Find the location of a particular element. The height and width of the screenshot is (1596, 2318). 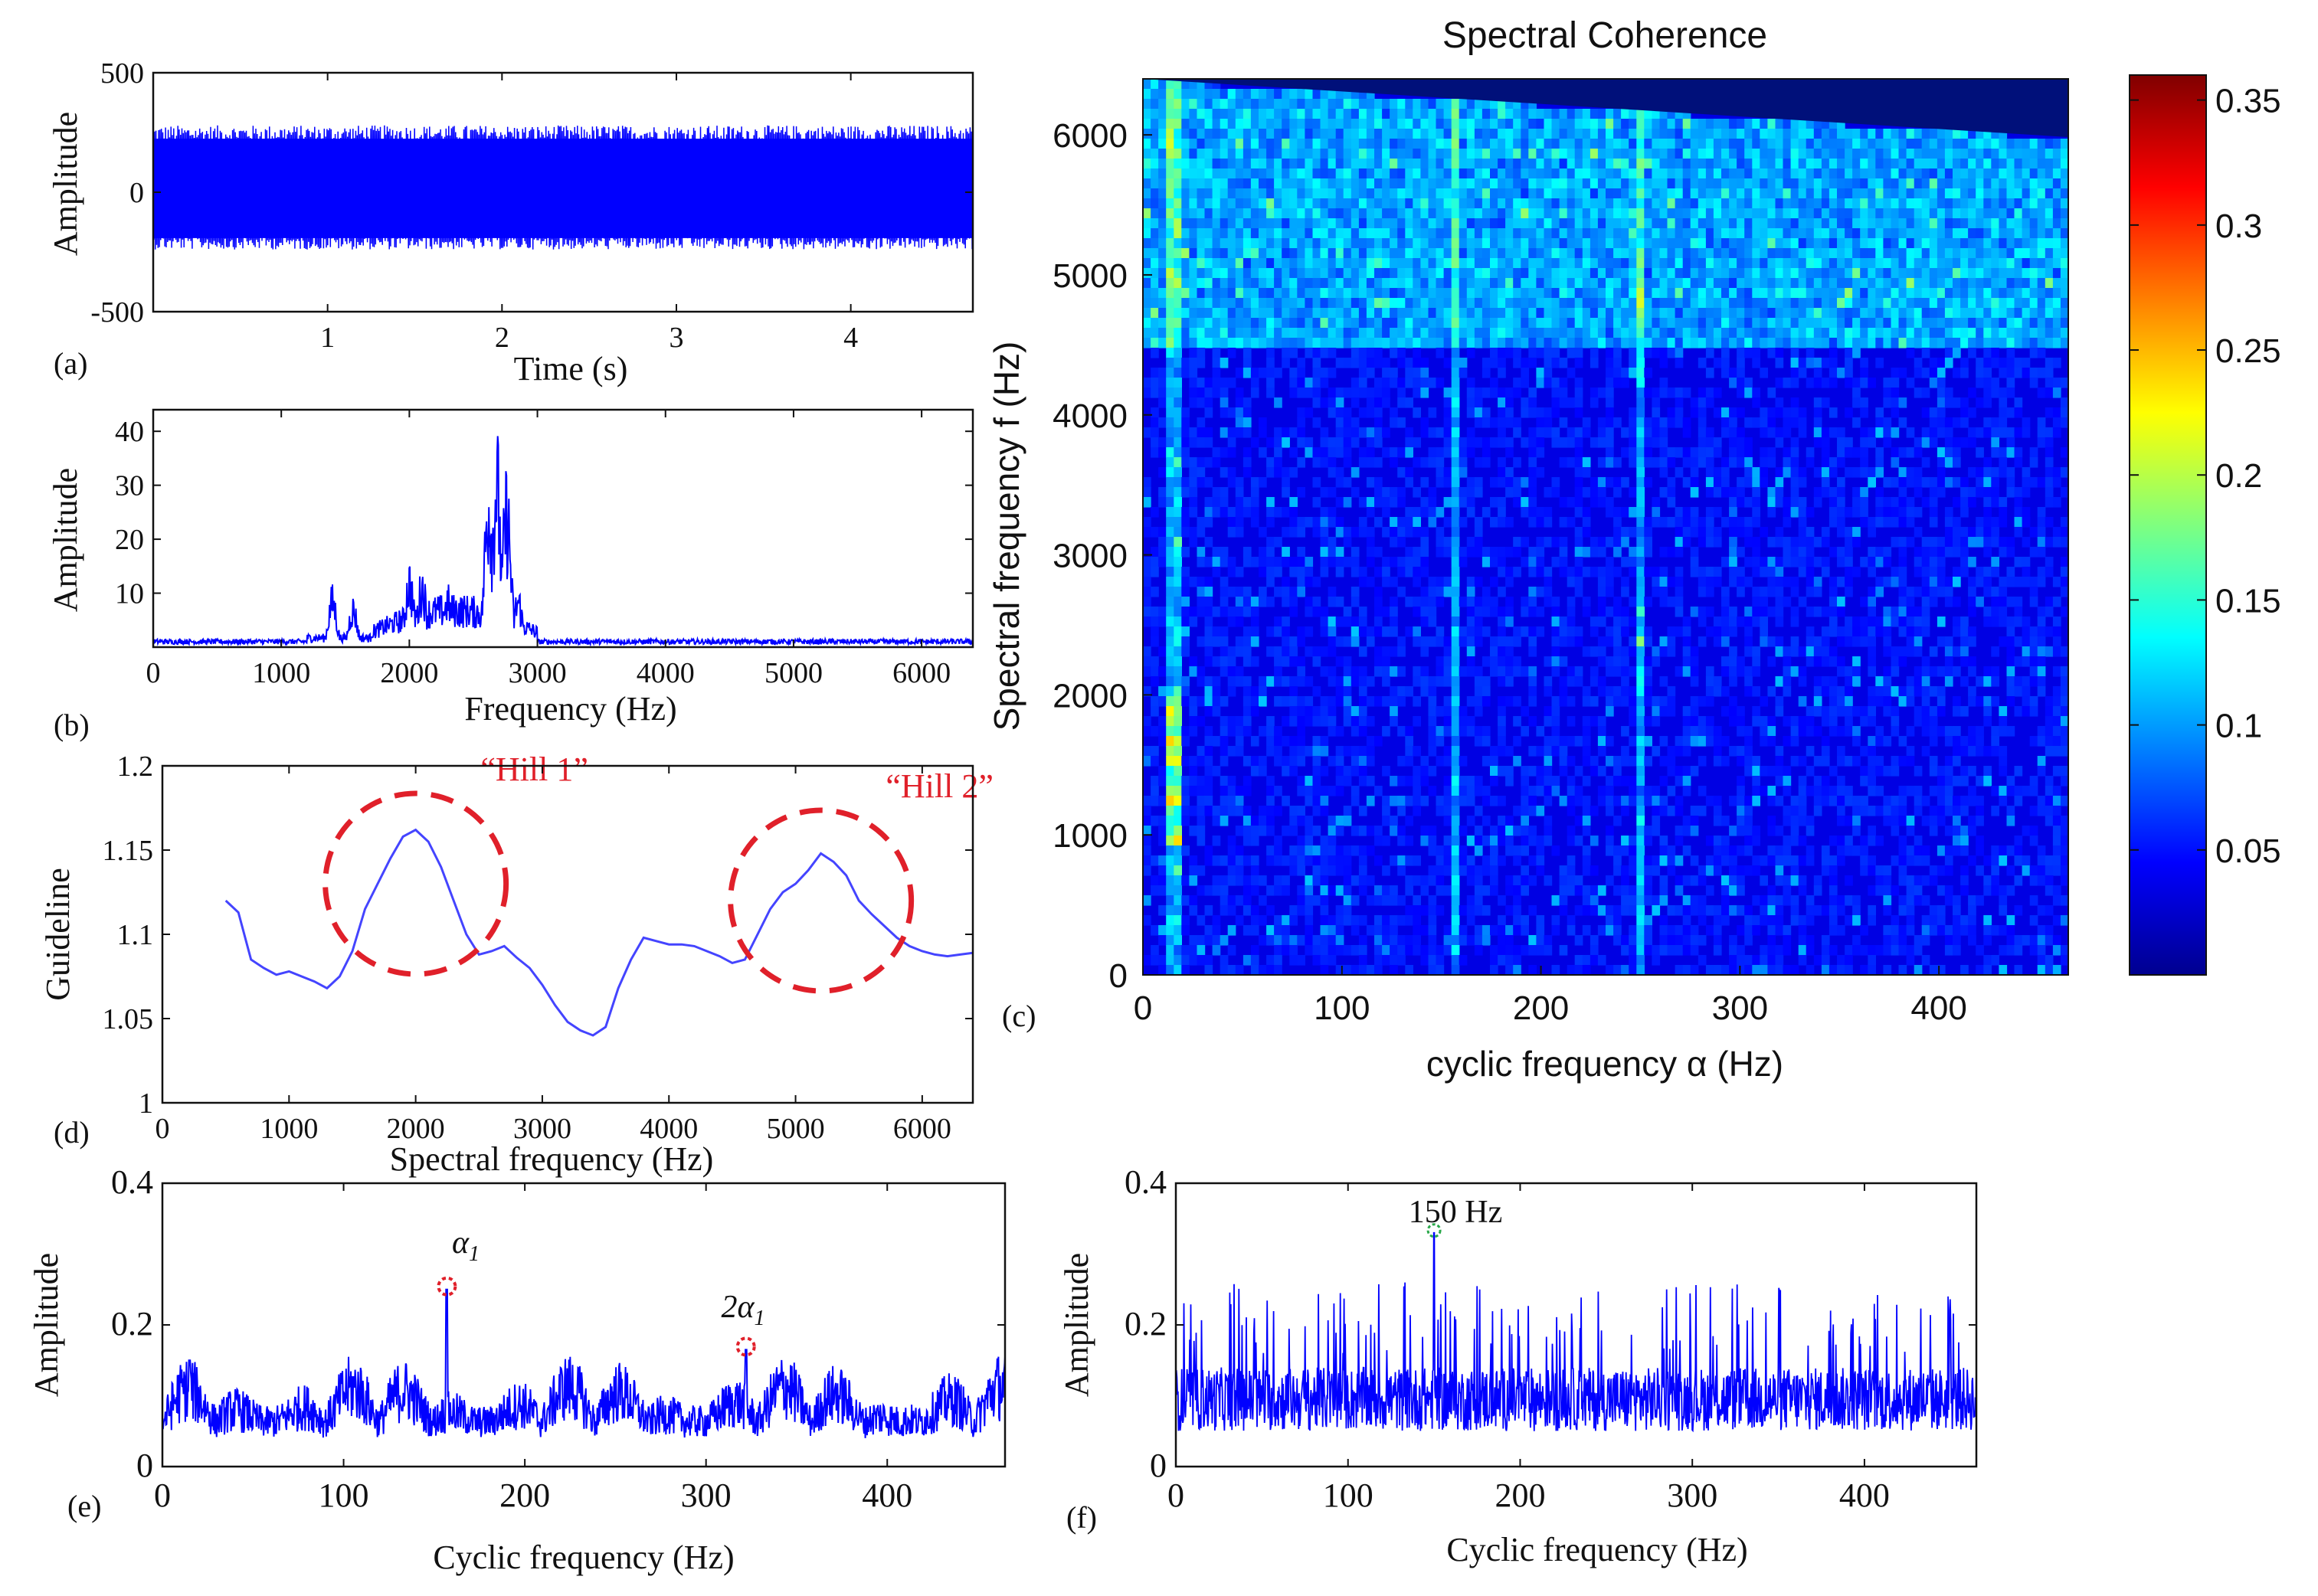

x-tick-label: 5000 is located at coordinates (793, 673).